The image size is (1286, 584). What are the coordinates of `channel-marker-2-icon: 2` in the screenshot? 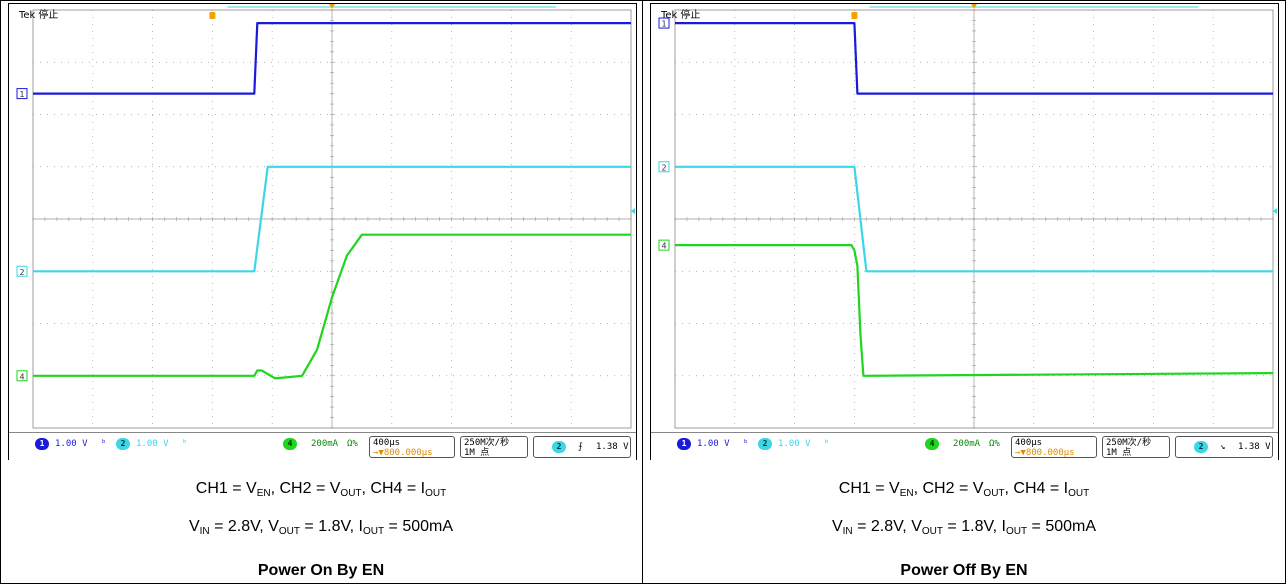 It's located at (664, 167).